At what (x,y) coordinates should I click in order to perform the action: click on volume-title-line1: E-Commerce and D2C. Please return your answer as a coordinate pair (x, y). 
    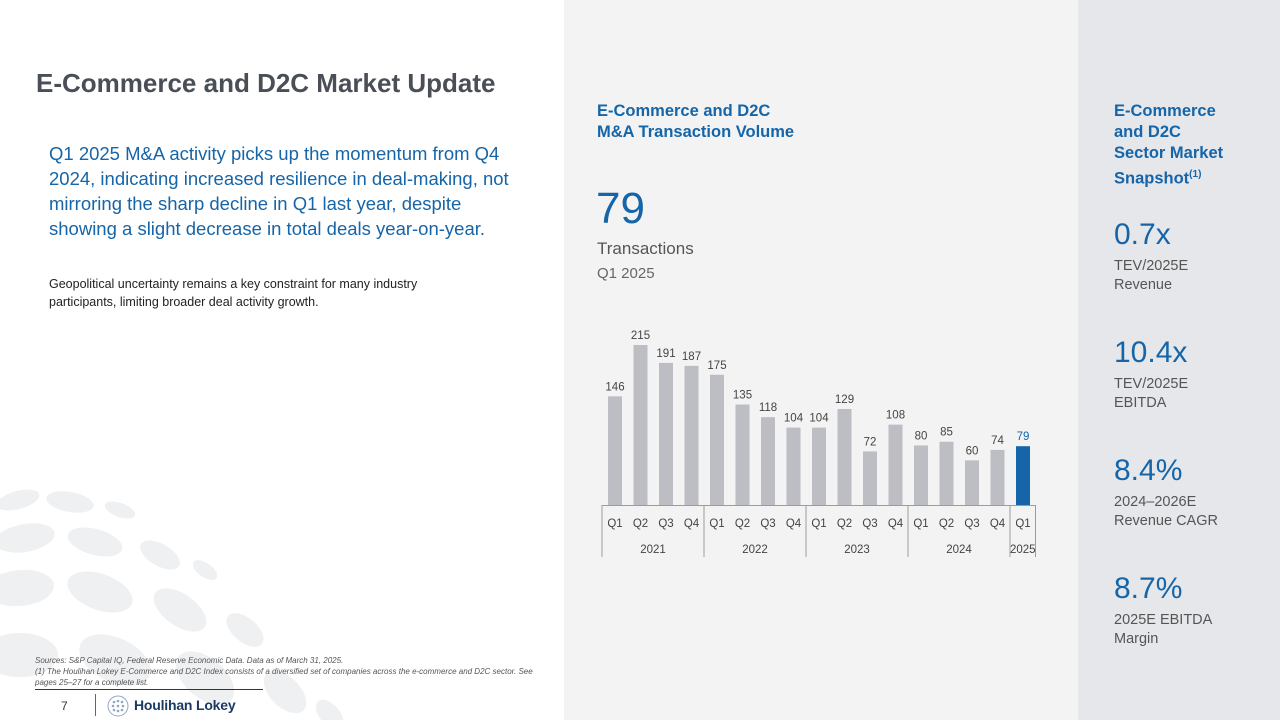
    Looking at the image, I should click on (684, 111).